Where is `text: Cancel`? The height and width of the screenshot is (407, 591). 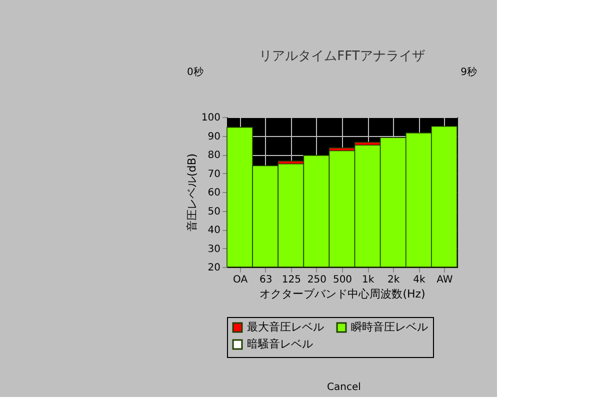
text: Cancel is located at coordinates (344, 387).